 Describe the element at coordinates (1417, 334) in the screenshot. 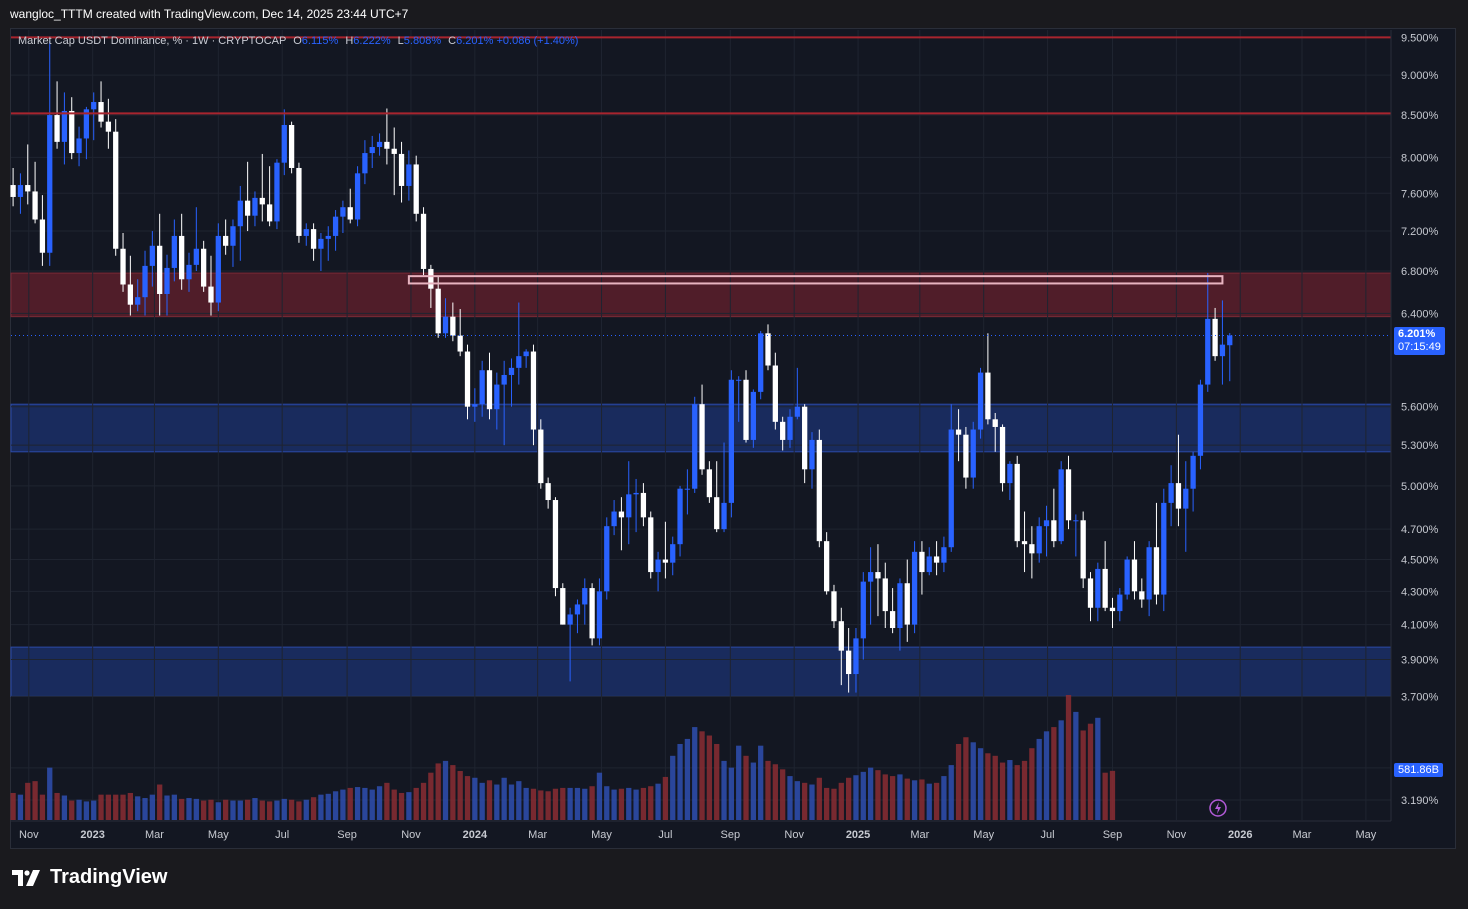

I see `last-price-value: 6.201%` at that location.